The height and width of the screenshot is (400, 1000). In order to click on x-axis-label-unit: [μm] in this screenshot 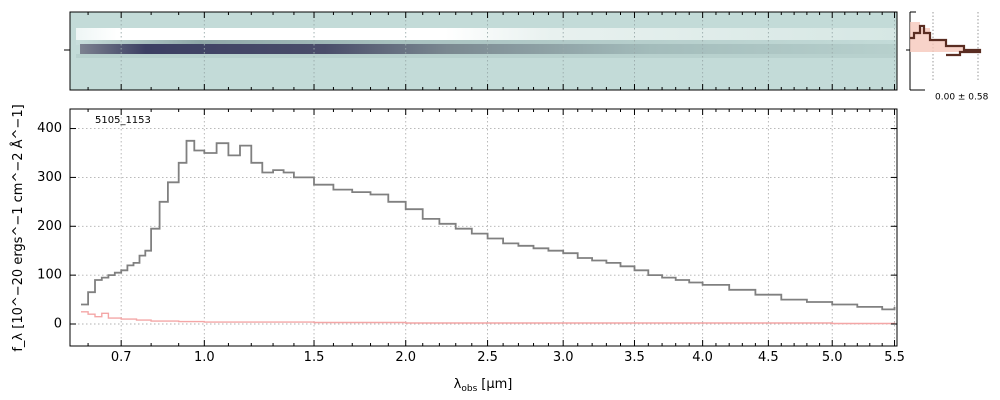, I will do `click(496, 384)`.